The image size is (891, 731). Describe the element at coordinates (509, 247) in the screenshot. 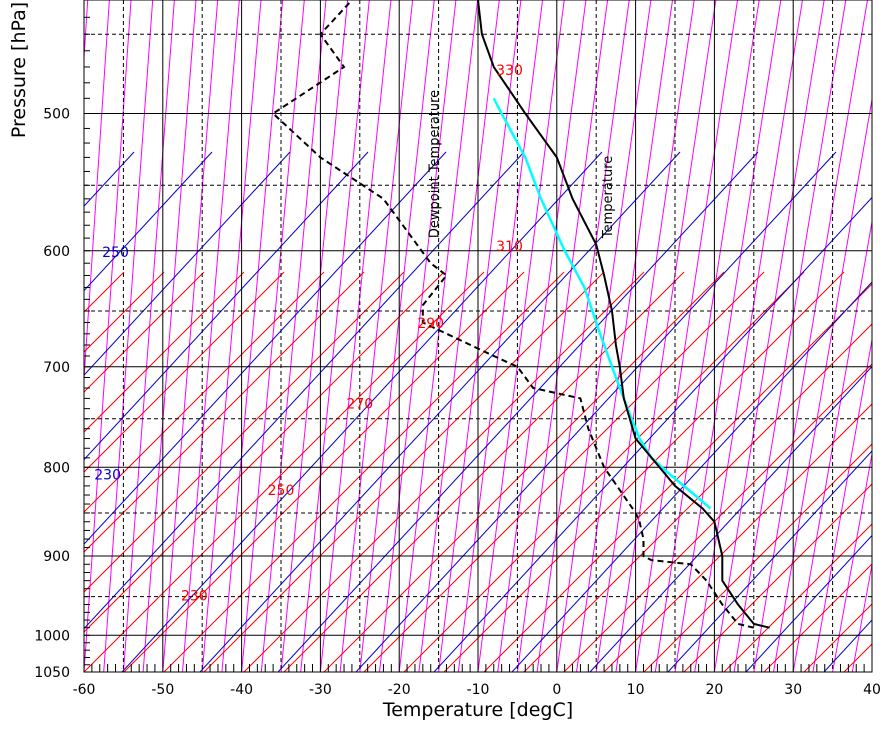

I see `dry-adiabat-label: 310` at that location.